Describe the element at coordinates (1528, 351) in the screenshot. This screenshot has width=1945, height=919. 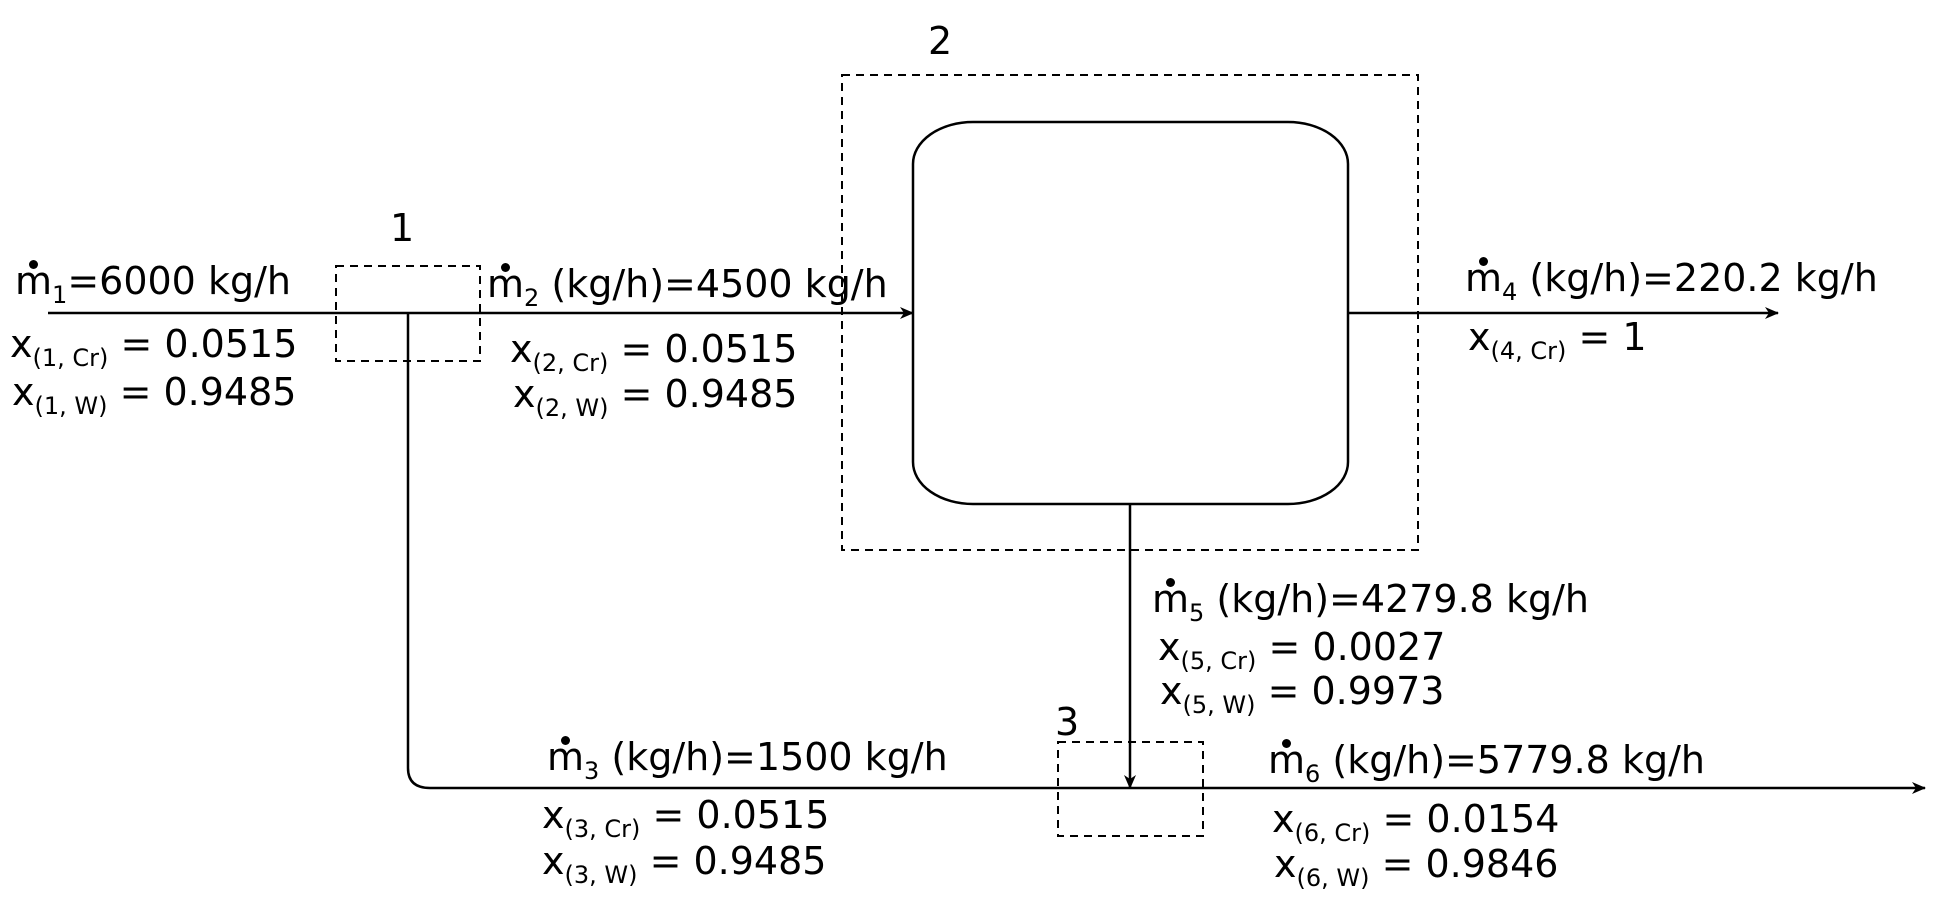
I see `fraction-subscript: (4, Cr)` at that location.